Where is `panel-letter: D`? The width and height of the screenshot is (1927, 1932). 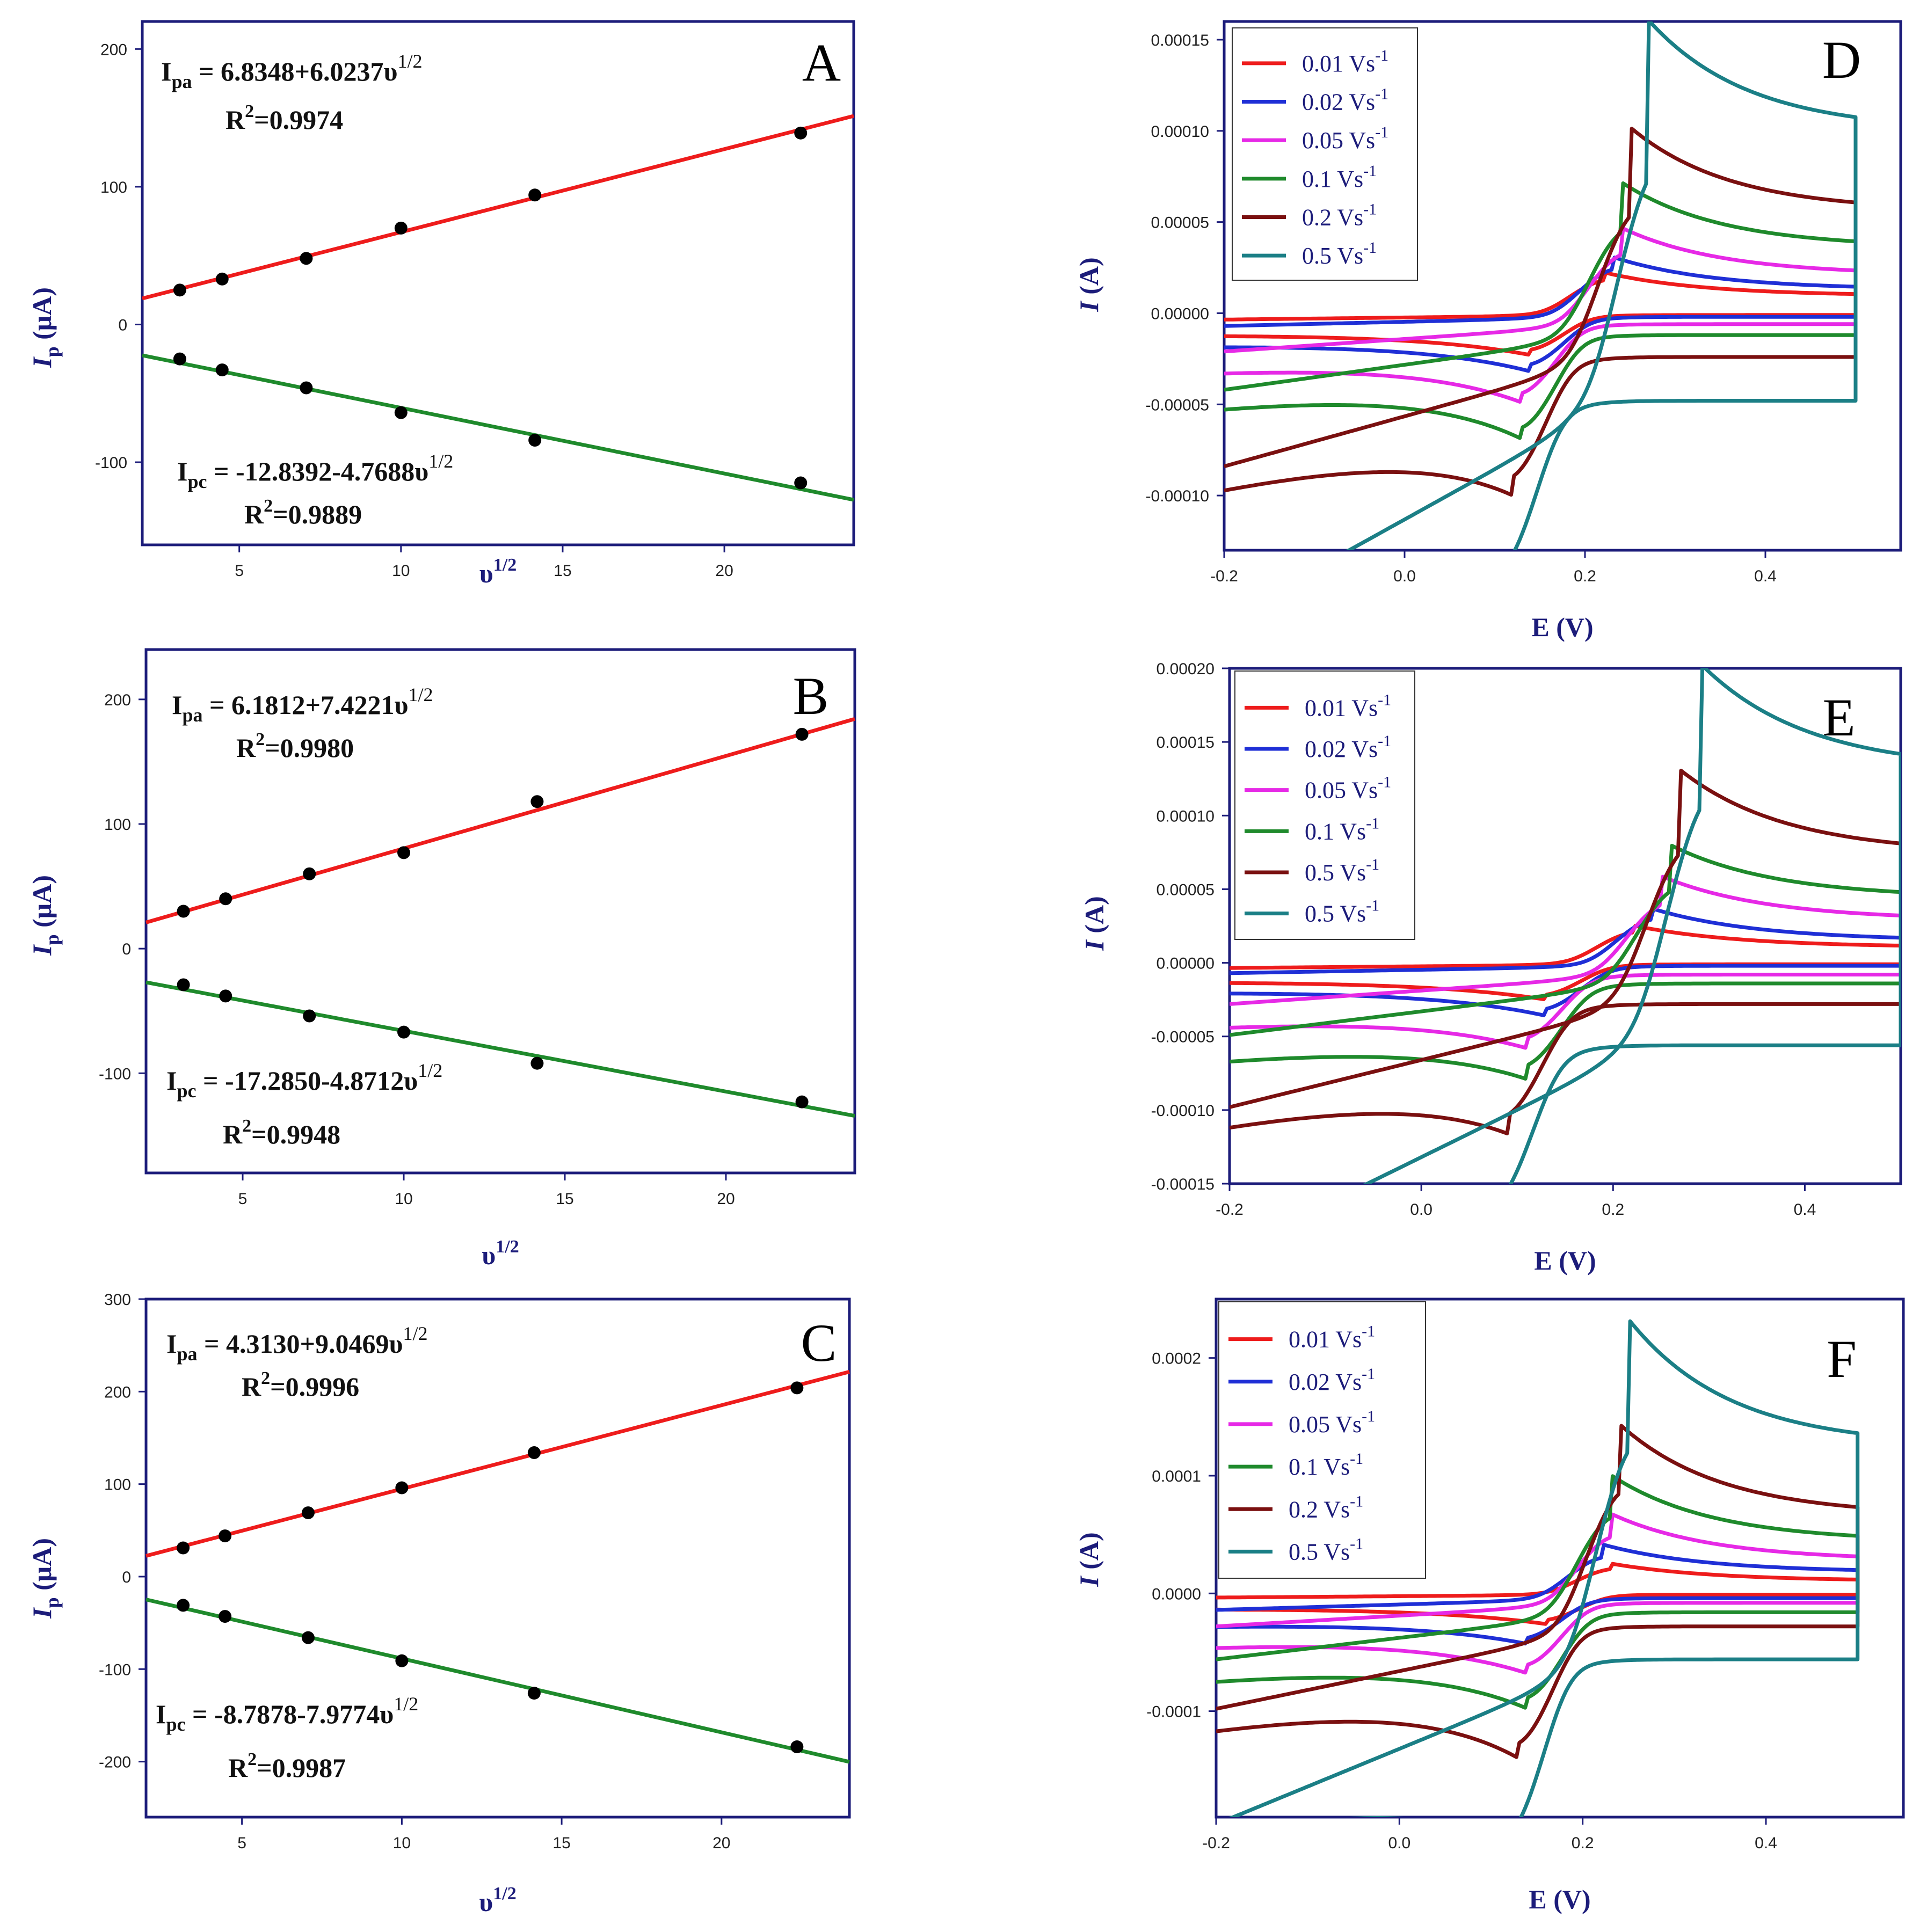
panel-letter: D is located at coordinates (1841, 60).